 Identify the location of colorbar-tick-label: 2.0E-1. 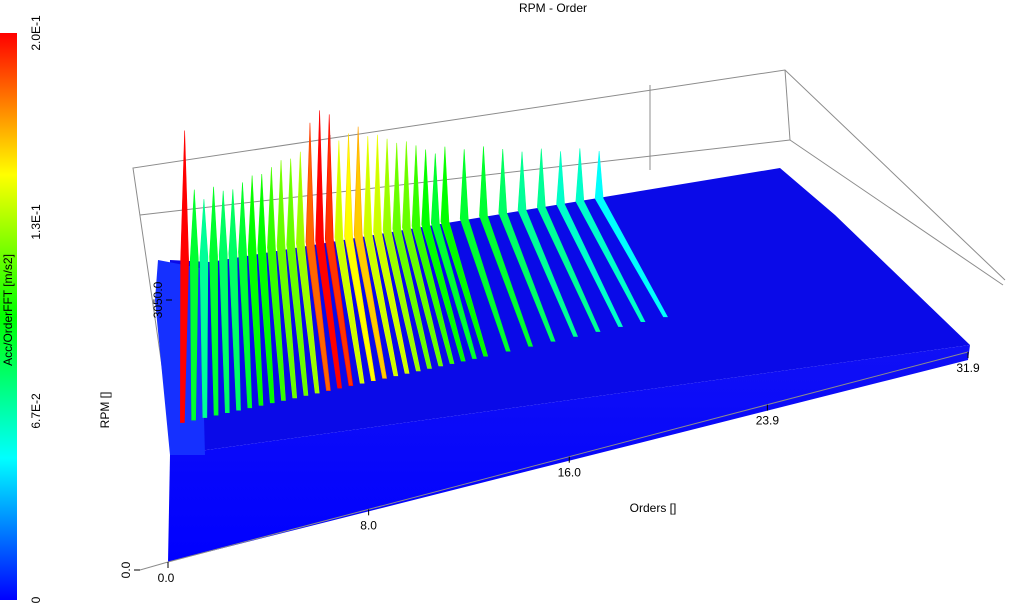
(36, 33).